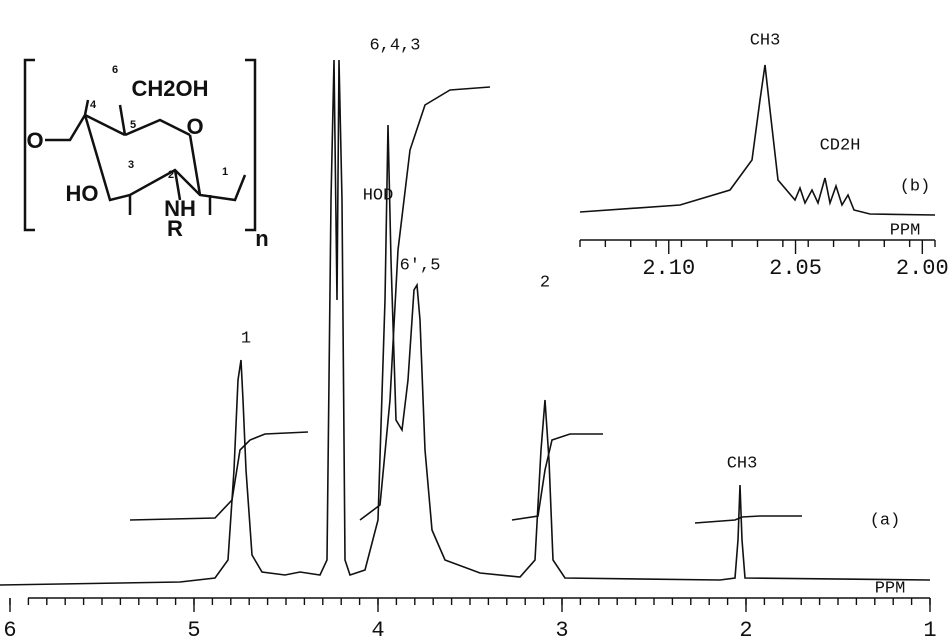 Image resolution: width=952 pixels, height=641 pixels. What do you see at coordinates (922, 268) in the screenshot?
I see `x-tick-label: 2.00` at bounding box center [922, 268].